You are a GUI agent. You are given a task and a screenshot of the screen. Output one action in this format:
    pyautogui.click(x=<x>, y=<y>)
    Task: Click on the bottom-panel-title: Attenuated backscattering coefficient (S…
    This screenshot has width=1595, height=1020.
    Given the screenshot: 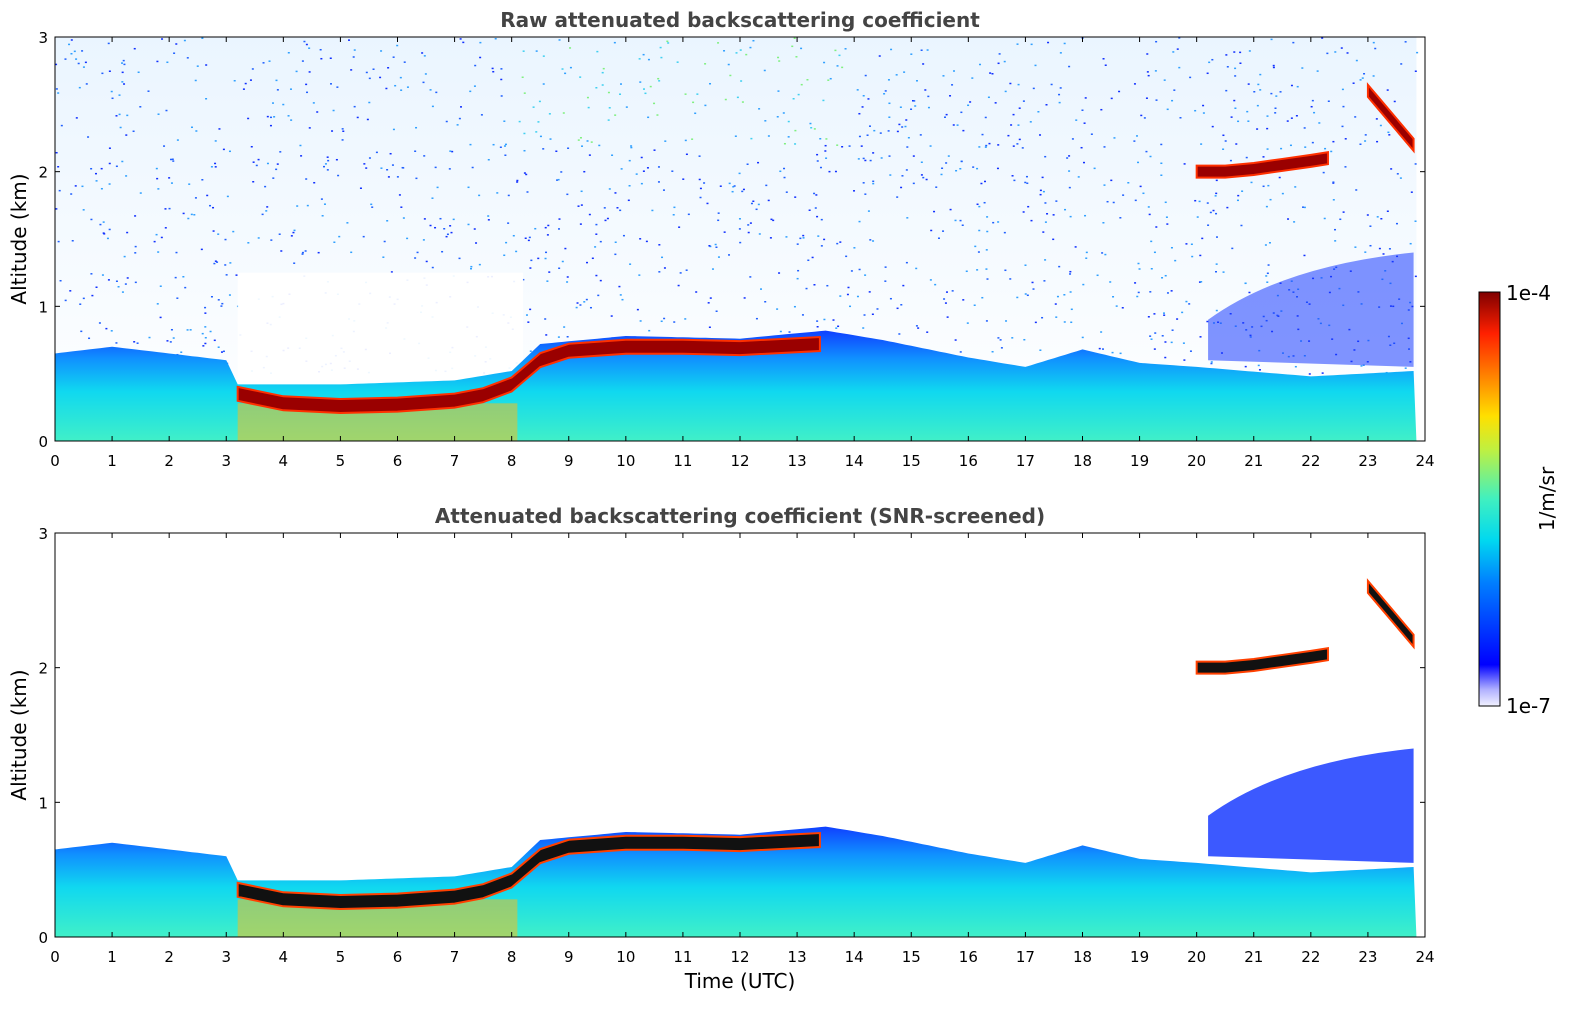 What is the action you would take?
    pyautogui.click(x=740, y=516)
    